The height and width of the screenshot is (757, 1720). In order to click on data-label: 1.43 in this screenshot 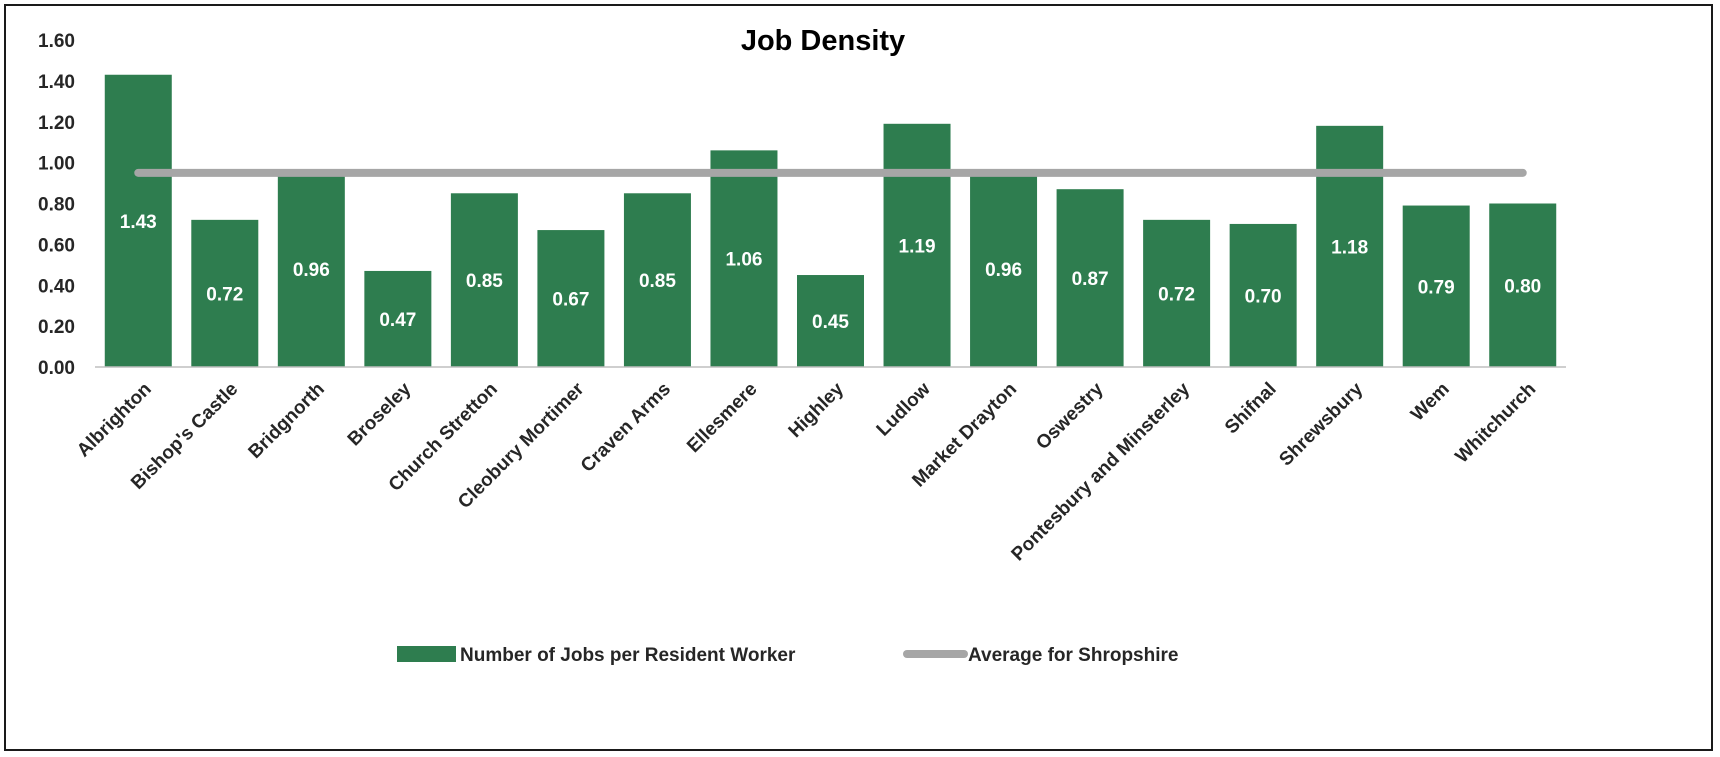, I will do `click(138, 222)`.